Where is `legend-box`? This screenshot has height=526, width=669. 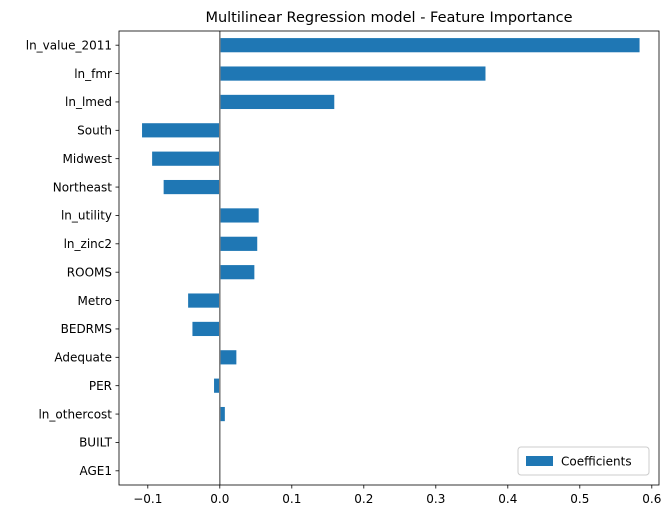 legend-box is located at coordinates (583, 461).